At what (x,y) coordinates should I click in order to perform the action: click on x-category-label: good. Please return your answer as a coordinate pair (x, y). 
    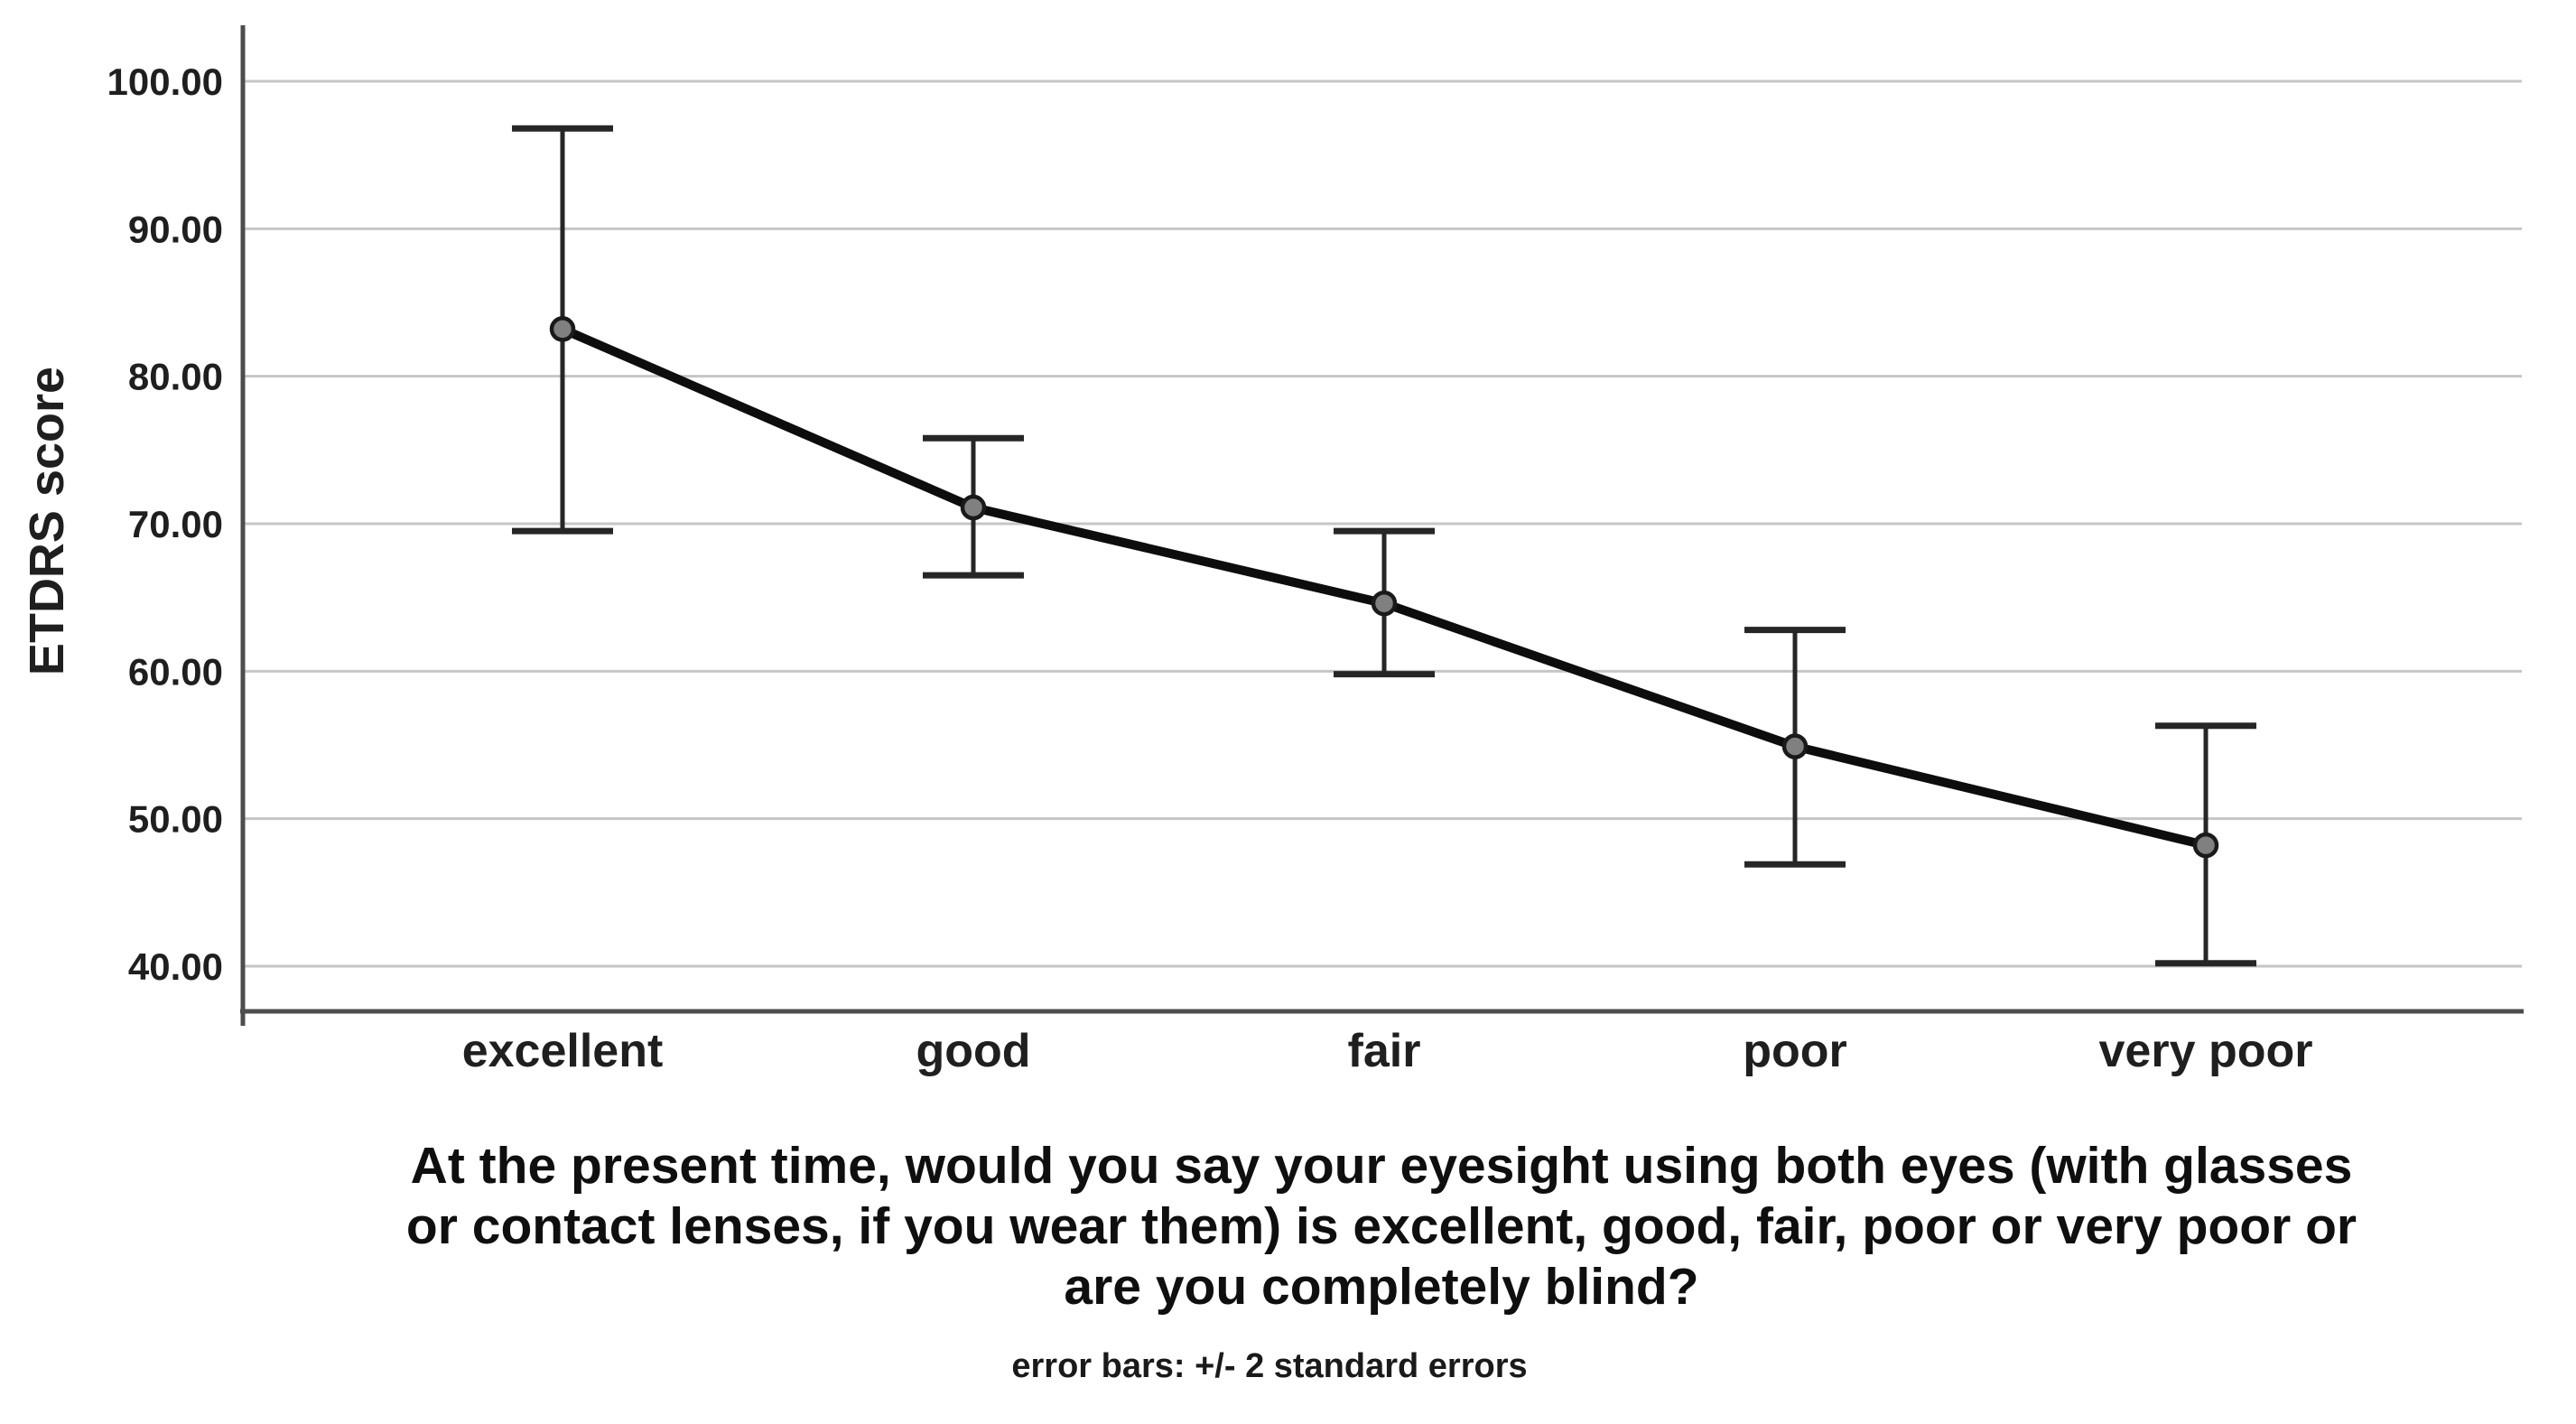
    Looking at the image, I should click on (973, 1051).